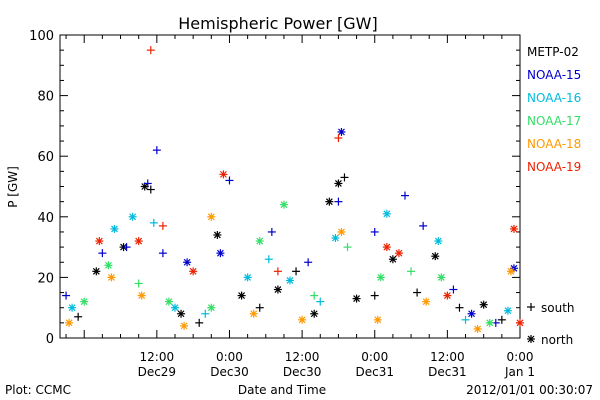 Image resolution: width=600 pixels, height=400 pixels. What do you see at coordinates (282, 390) in the screenshot?
I see `x-axis-label: Date and Time` at bounding box center [282, 390].